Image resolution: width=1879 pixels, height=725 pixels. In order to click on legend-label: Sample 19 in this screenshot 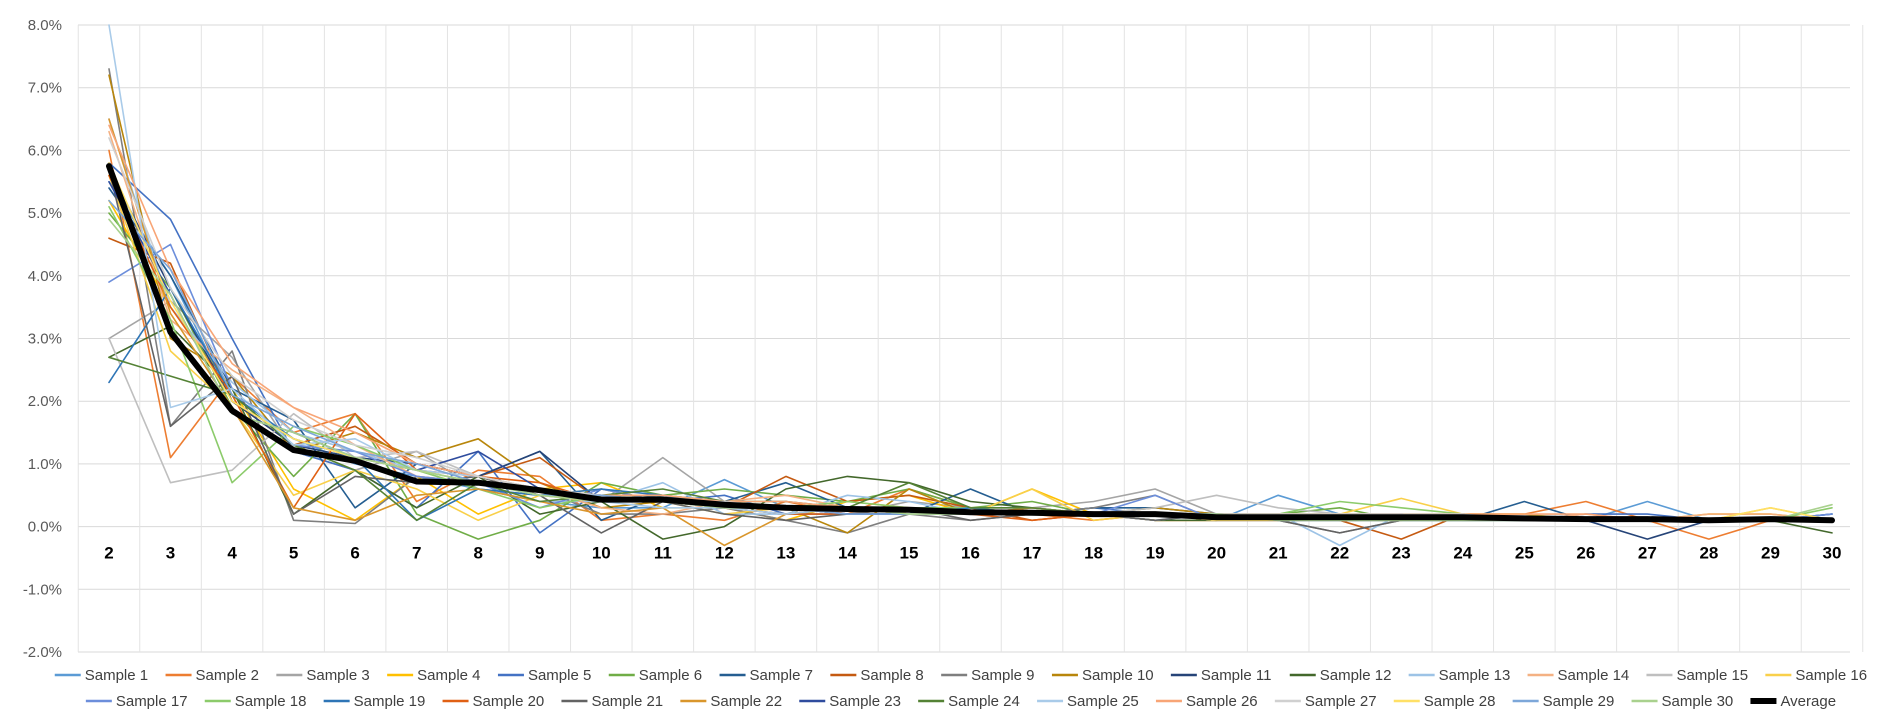, I will do `click(390, 701)`.